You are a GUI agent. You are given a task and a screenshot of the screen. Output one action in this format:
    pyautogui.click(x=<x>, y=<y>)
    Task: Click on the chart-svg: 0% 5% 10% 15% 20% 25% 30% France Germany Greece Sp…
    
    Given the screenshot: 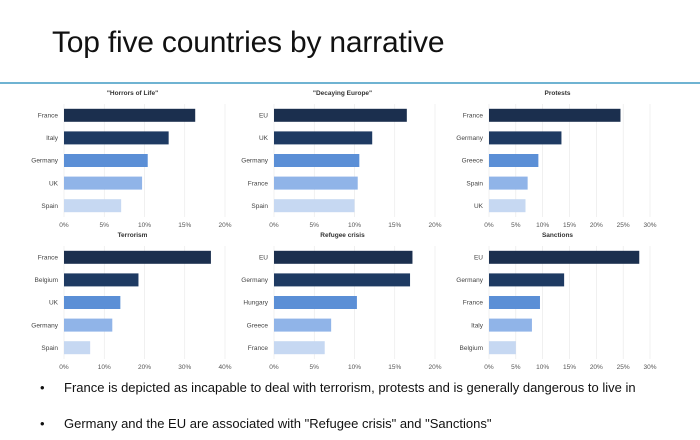 What is the action you would take?
    pyautogui.click(x=556, y=166)
    